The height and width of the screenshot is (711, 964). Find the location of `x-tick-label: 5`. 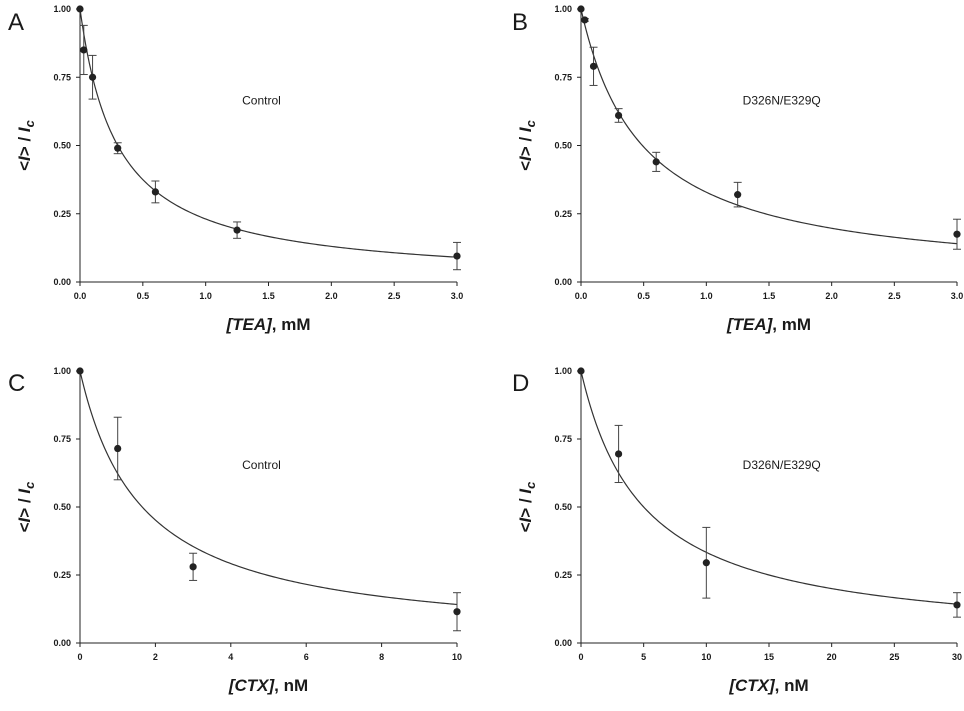

x-tick-label: 5 is located at coordinates (643, 657).